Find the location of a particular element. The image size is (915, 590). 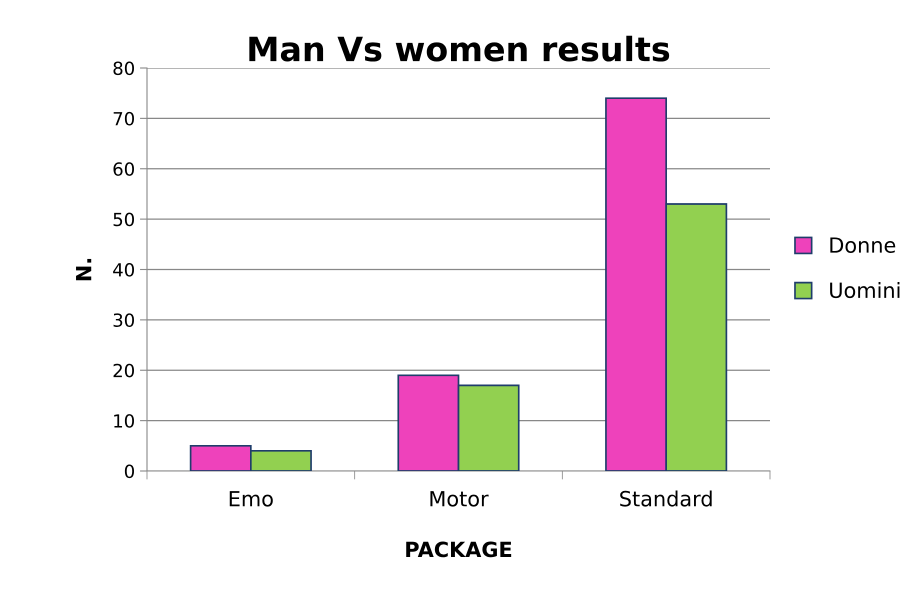

legend-label: Uomini is located at coordinates (865, 290).